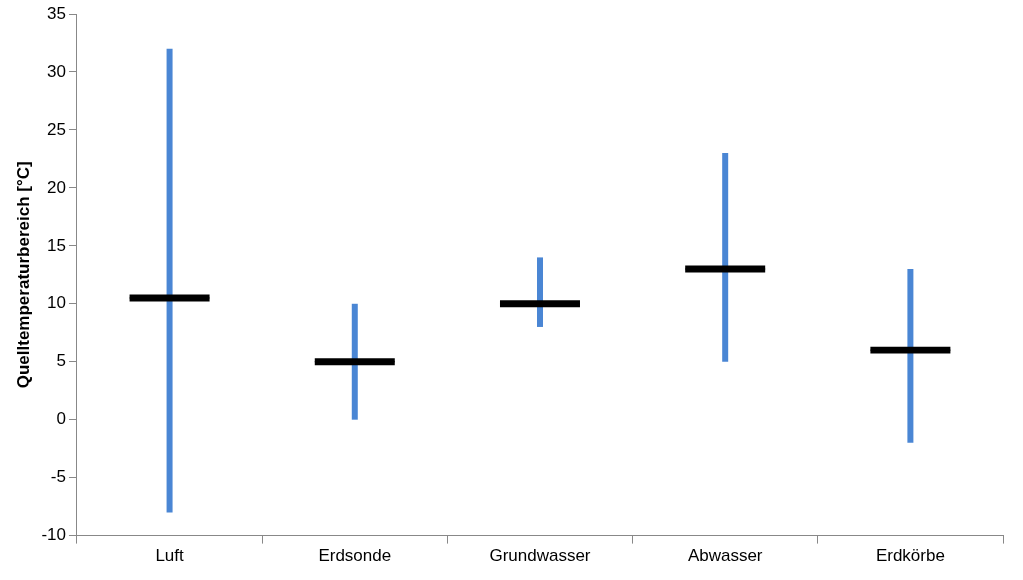  I want to click on y-tick-label: 30, so click(56, 71).